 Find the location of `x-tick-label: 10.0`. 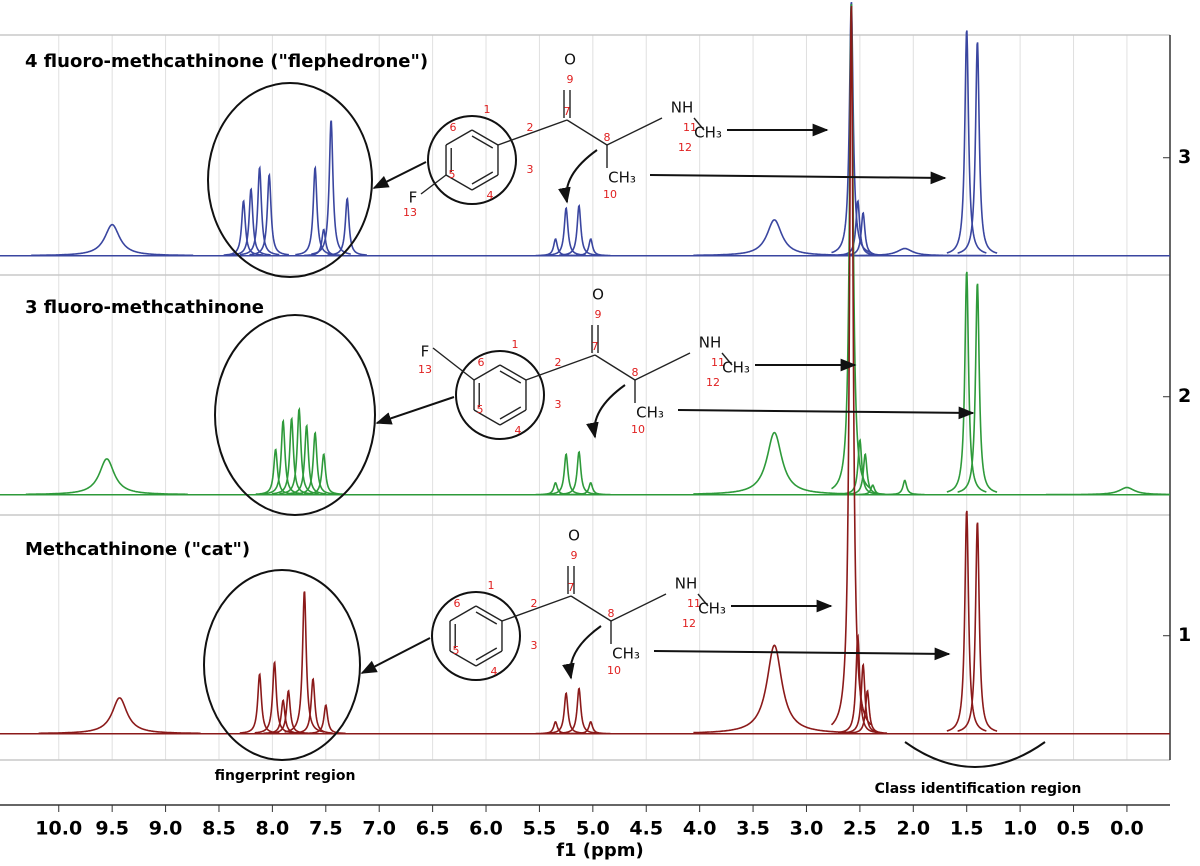

x-tick-label: 10.0 is located at coordinates (58, 829).